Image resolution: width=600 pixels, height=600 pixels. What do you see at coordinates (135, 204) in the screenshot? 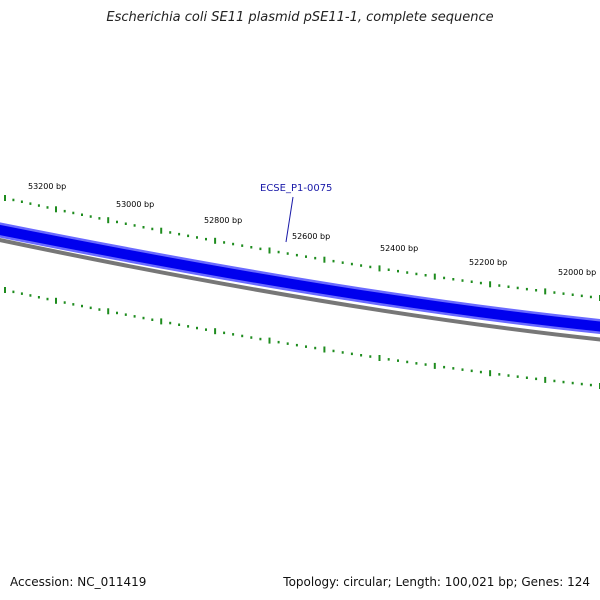
I see `tick-label-53000: 53000 bp` at bounding box center [135, 204].